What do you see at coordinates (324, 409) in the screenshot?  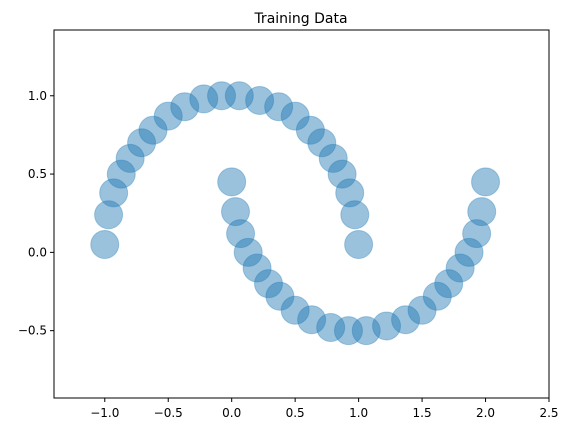 I see `x-axis: −1.0 −0.5 0.0 0.5 1.0 1.5 2.0 2.5` at bounding box center [324, 409].